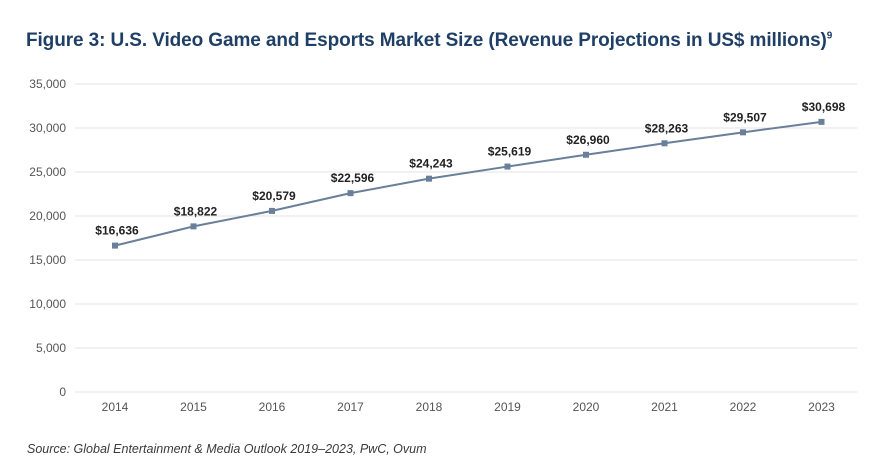 The height and width of the screenshot is (472, 877). Describe the element at coordinates (47, 216) in the screenshot. I see `y-tick-label: 20,000` at that location.